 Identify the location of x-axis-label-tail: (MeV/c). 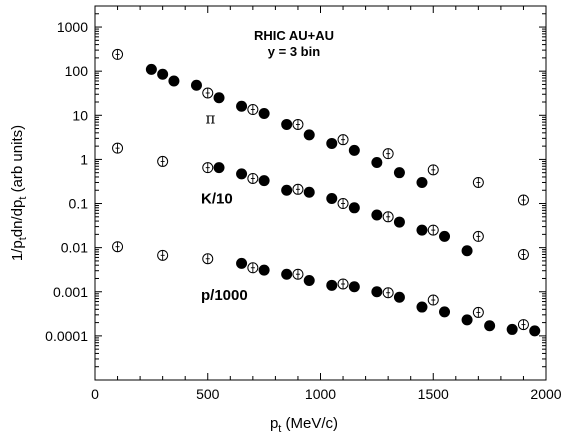
(309, 423).